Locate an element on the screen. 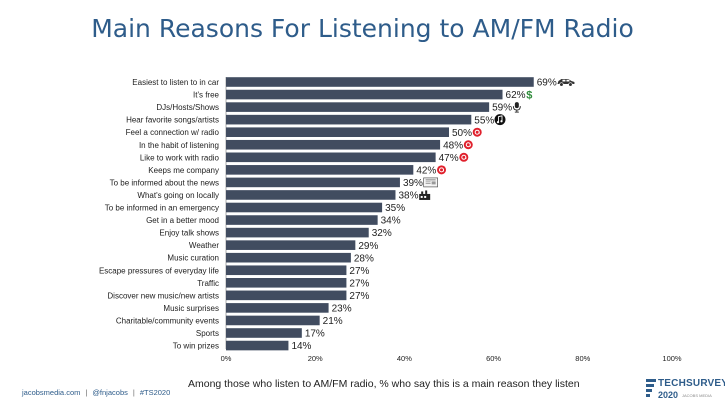 This screenshot has height=408, width=725. footer-handle: @fnjacobs is located at coordinates (110, 392).